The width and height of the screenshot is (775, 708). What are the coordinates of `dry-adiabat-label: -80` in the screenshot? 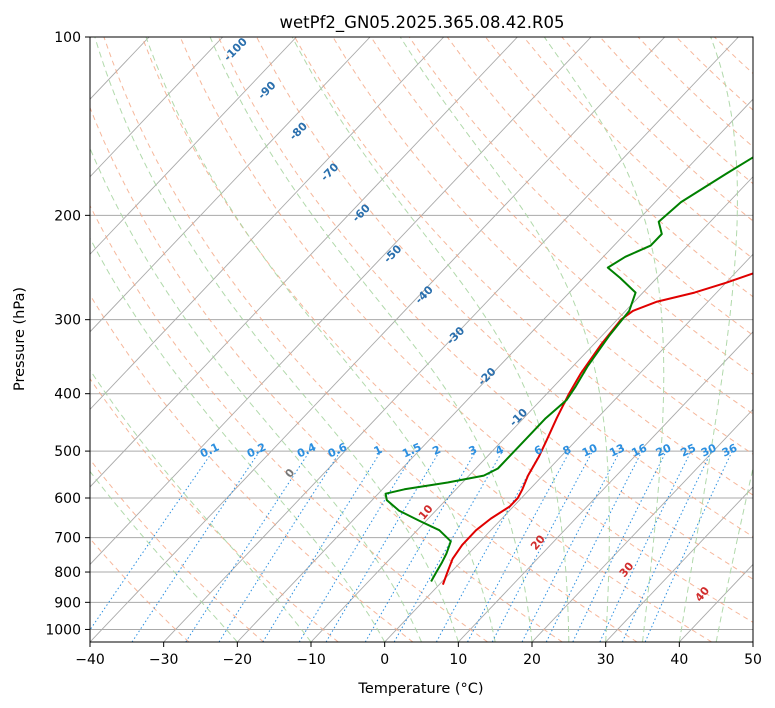 It's located at (298, 130).